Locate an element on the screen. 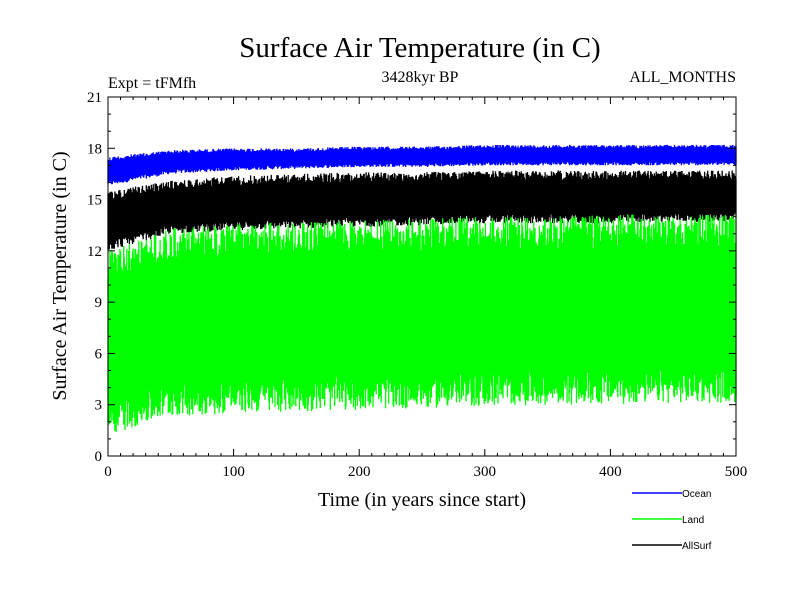 The height and width of the screenshot is (600, 800). legend: Ocean Land AllSurf is located at coordinates (672, 520).